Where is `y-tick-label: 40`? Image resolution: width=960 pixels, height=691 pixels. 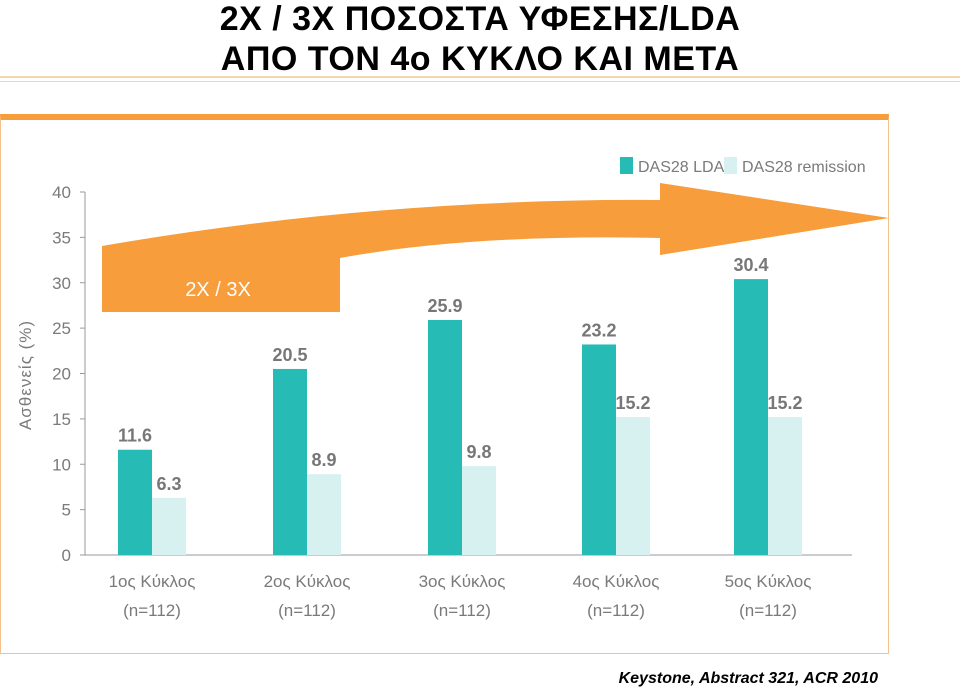
y-tick-label: 40 is located at coordinates (61, 192).